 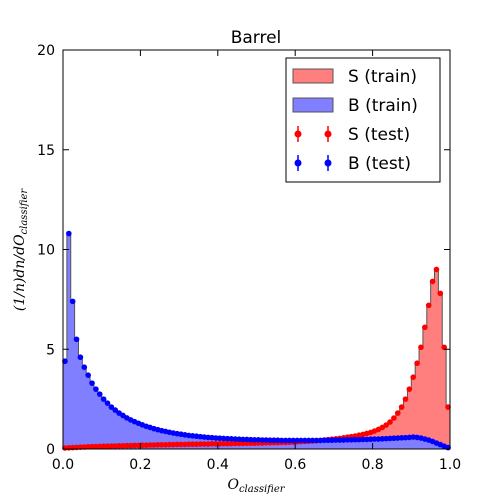 I want to click on x-axis-label: Oclassifier, so click(x=256, y=486).